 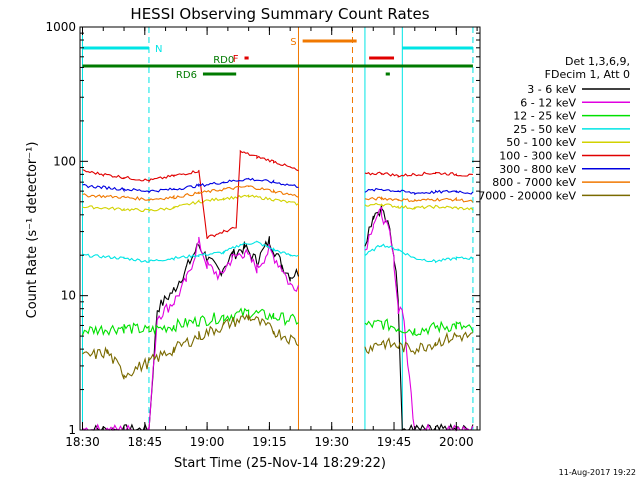 What do you see at coordinates (394, 442) in the screenshot?
I see `x-tick-label: 19:45` at bounding box center [394, 442].